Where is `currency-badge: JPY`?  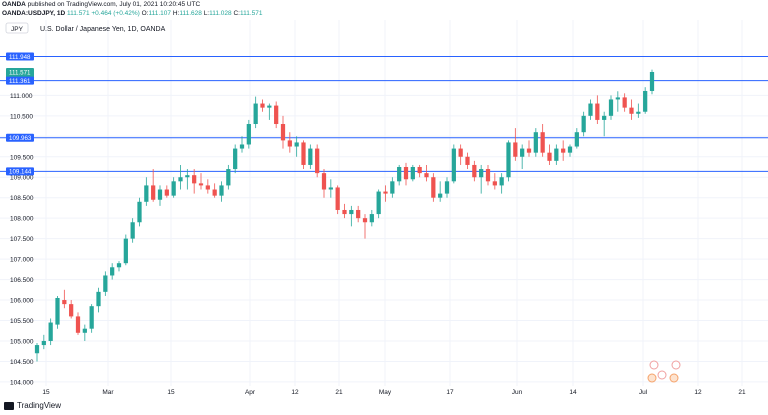
currency-badge: JPY is located at coordinates (17, 28).